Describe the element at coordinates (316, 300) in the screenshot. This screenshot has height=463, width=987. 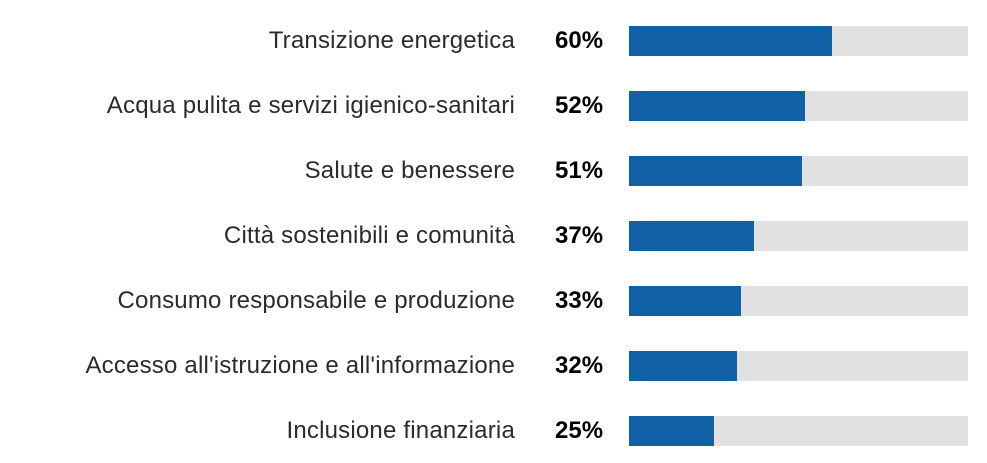
I see `category-label: Consumo responsabile e produzione` at that location.